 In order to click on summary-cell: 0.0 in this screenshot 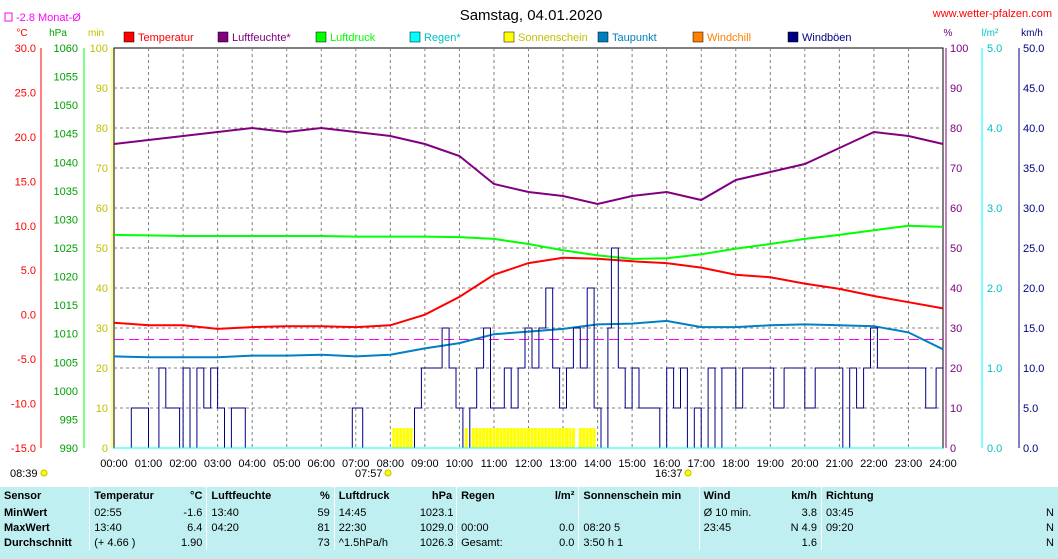, I will do `click(567, 542)`.